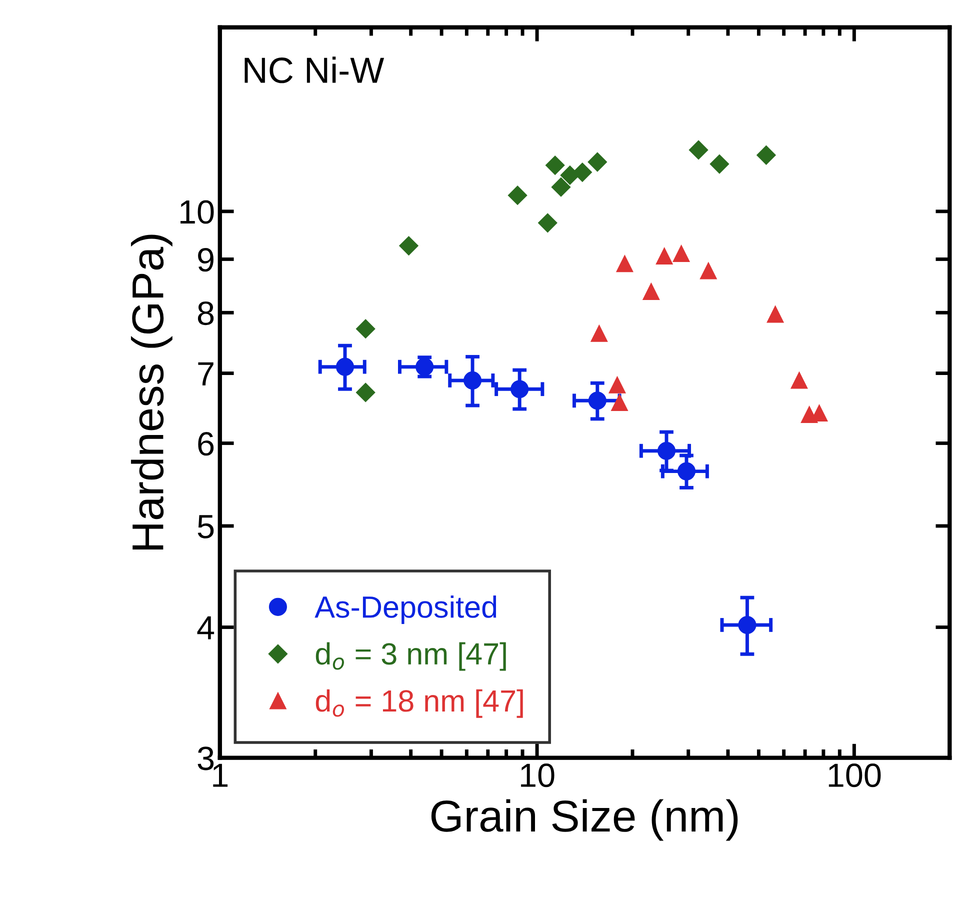  Describe the element at coordinates (854, 776) in the screenshot. I see `x-tick-label: 100` at that location.